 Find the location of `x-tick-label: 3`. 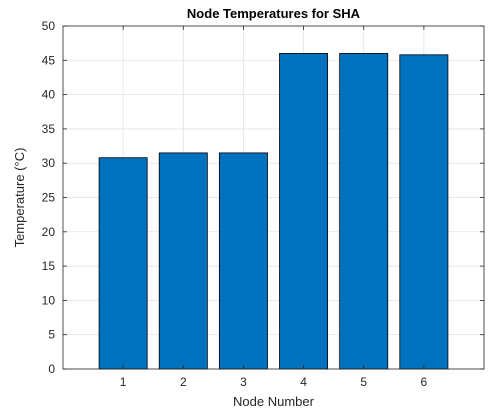

x-tick-label: 3 is located at coordinates (243, 382).